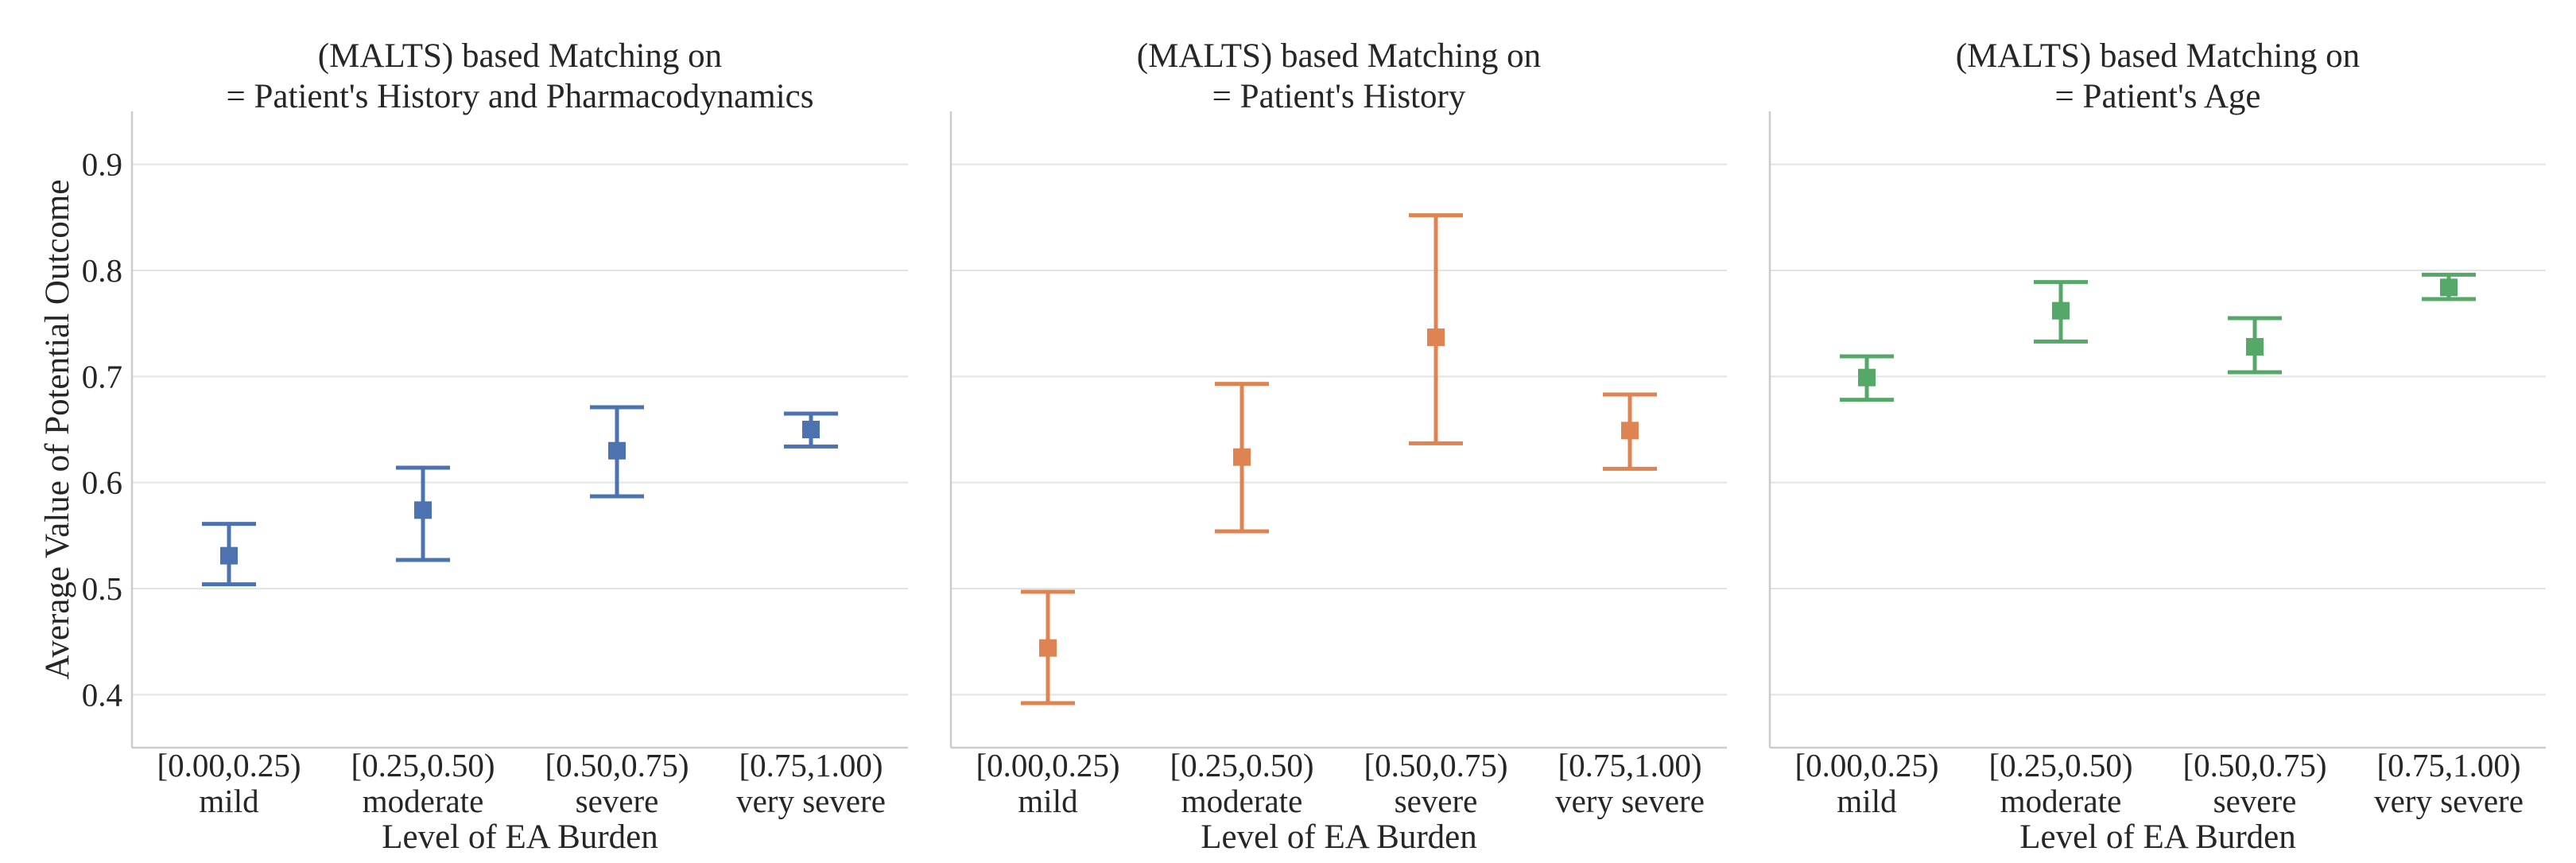 This screenshot has width=2576, height=863. I want to click on panel-title: = Patient's History and Pharmacodynamics, so click(521, 96).